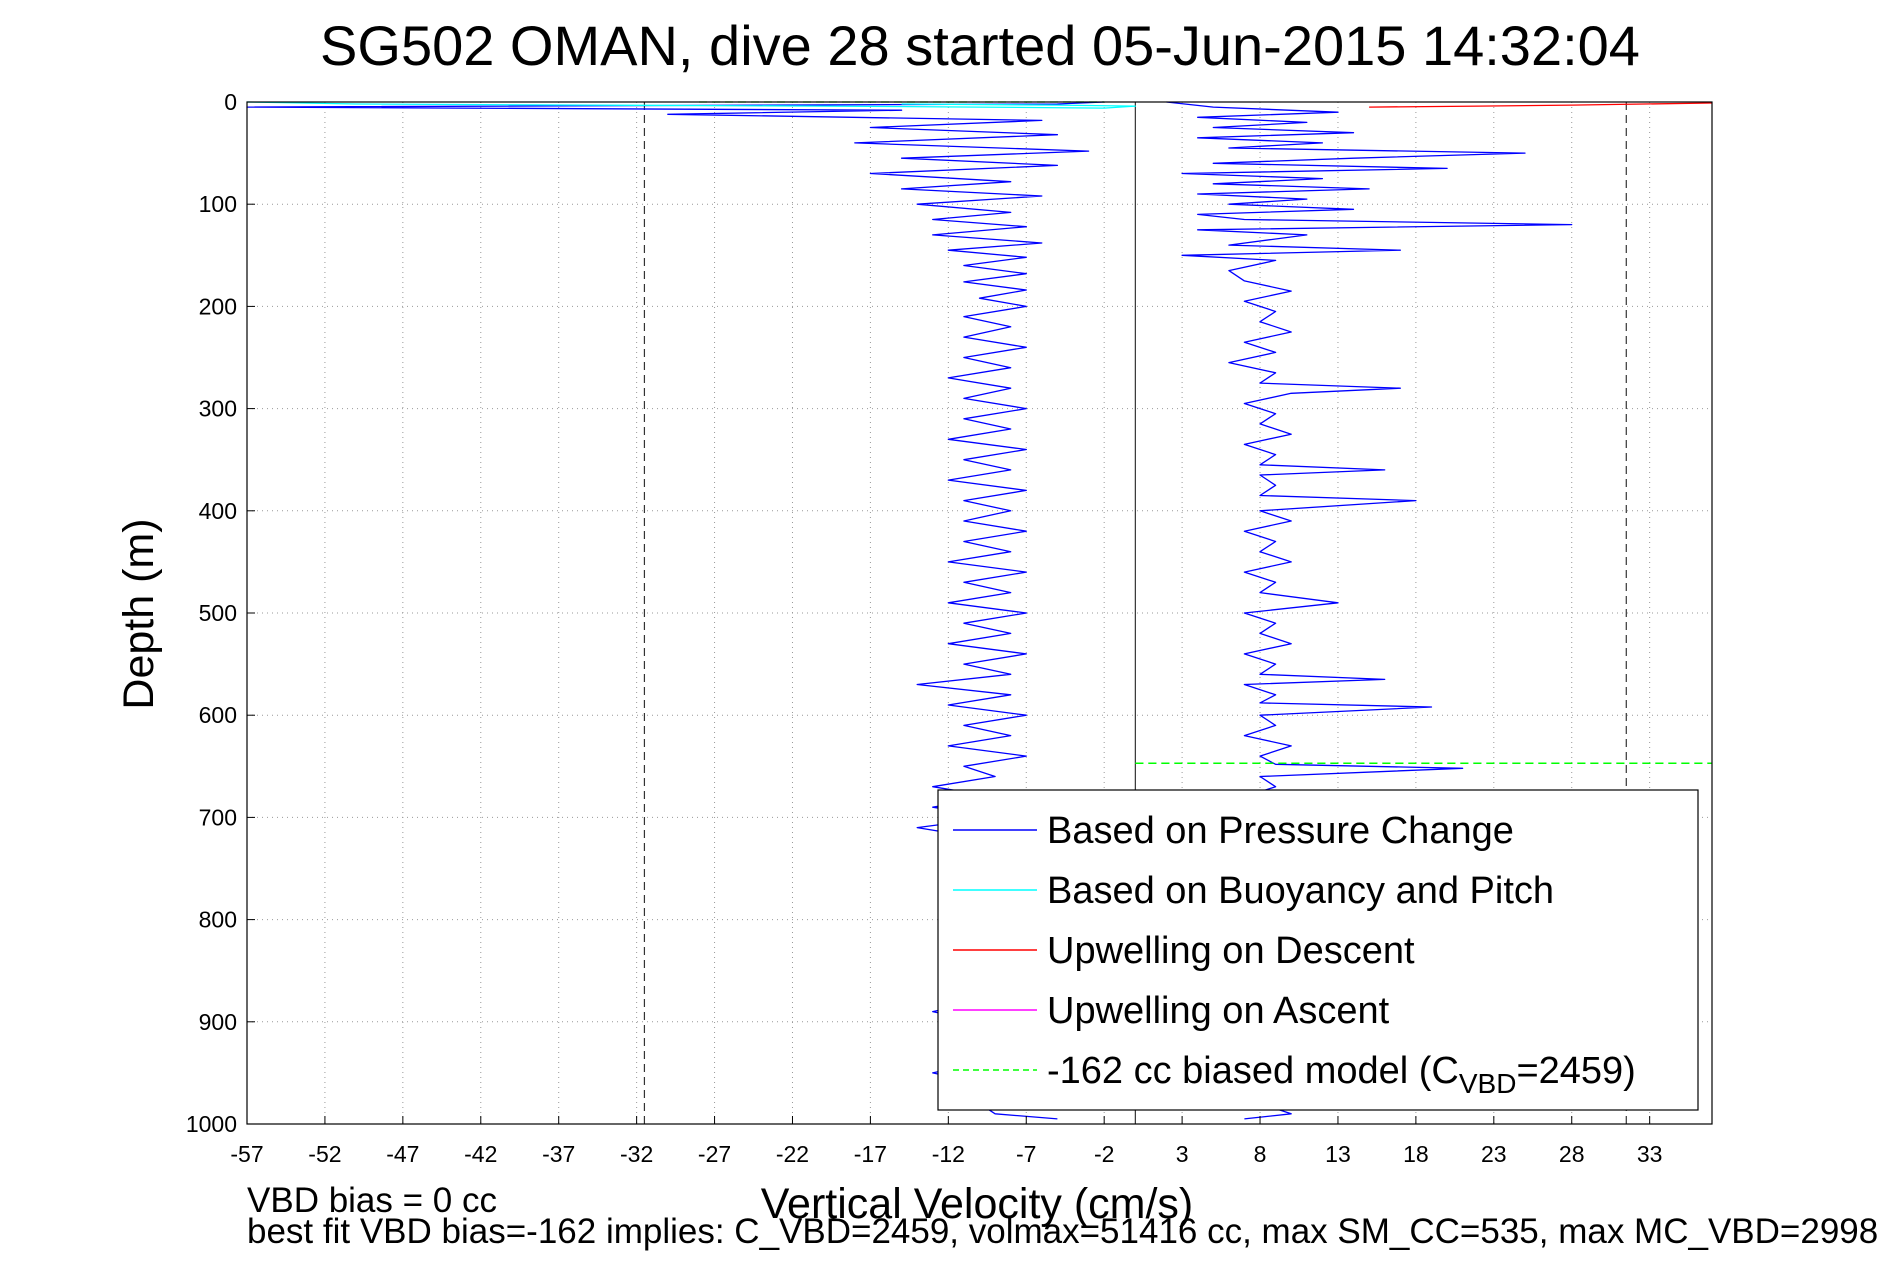 This screenshot has height=1262, width=1891. I want to click on x-tick-label: 23, so click(1494, 1154).